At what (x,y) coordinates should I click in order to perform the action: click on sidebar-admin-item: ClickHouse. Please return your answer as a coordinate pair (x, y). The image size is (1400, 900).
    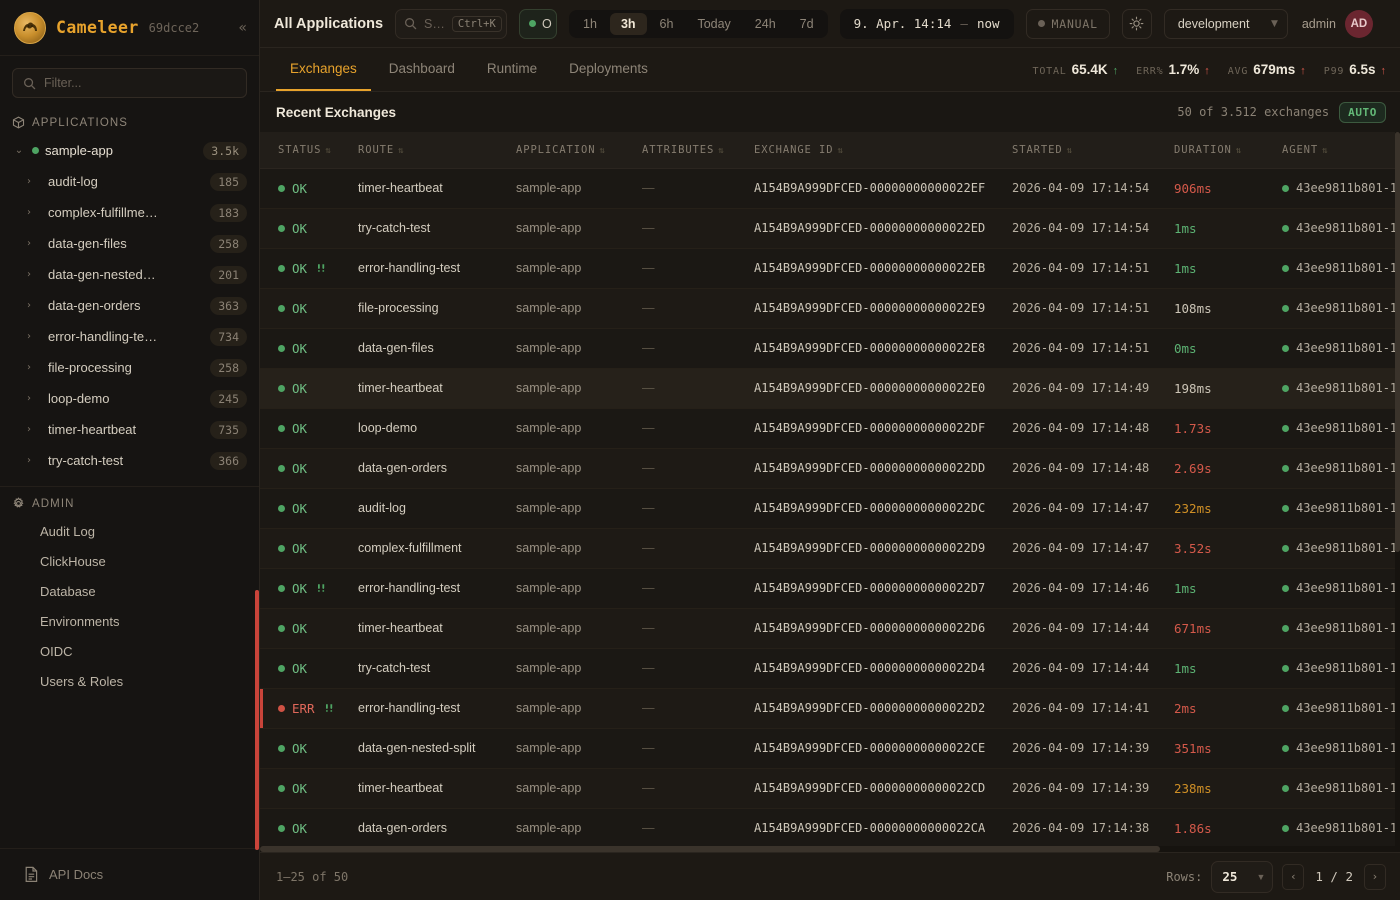
    Looking at the image, I should click on (129, 561).